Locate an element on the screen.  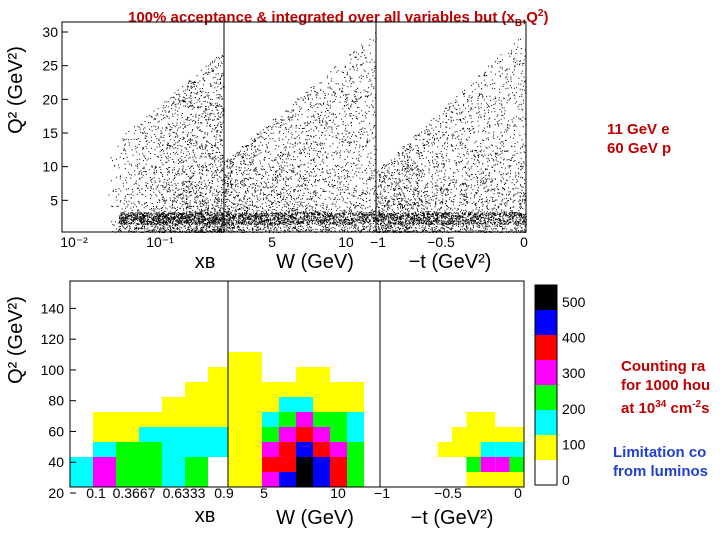
bottom-x-tick-label: 0 is located at coordinates (518, 493).